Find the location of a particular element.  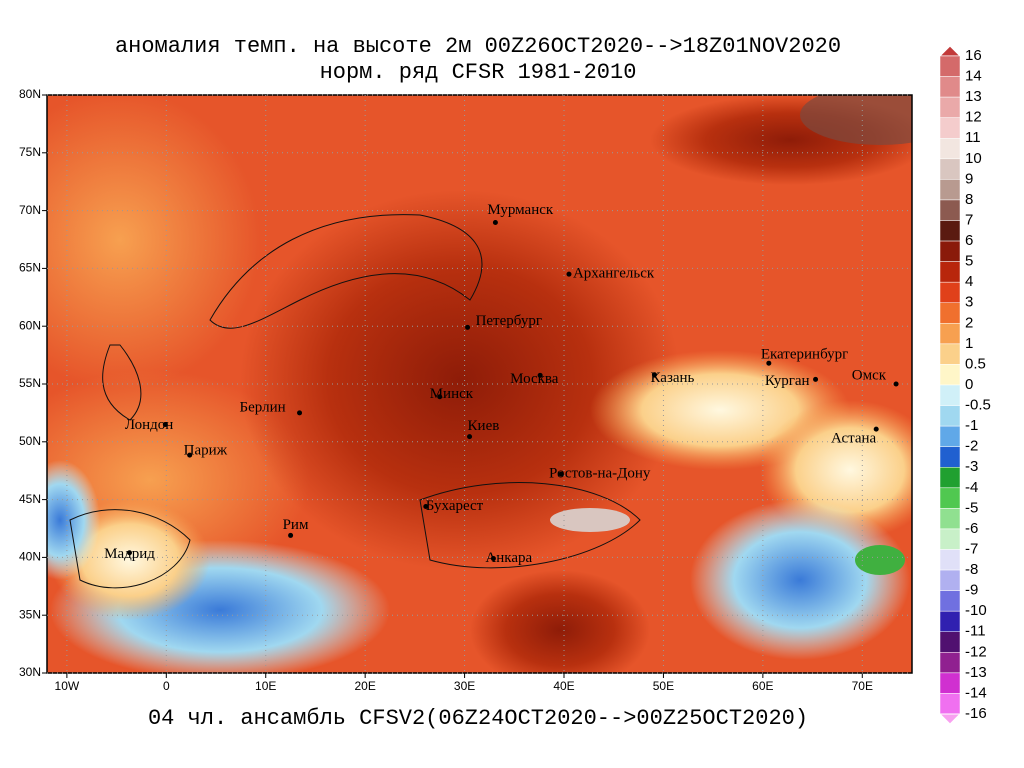

lon-tick-label: 40E is located at coordinates (563, 686).